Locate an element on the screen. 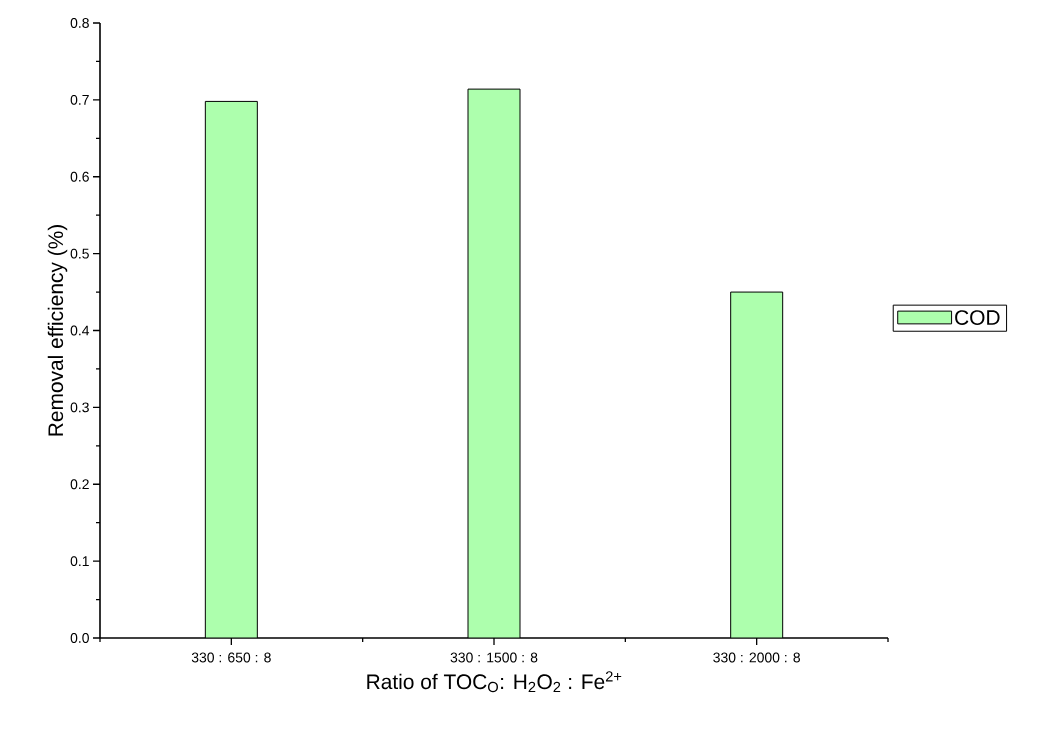 The image size is (1050, 729). y-tick-label: 0.7 is located at coordinates (79, 99).